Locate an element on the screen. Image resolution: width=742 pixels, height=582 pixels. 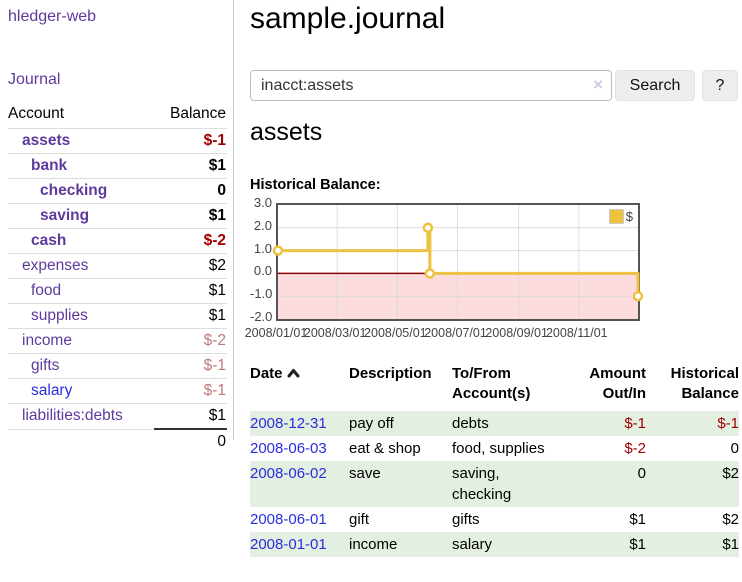
account-link-assets: assets is located at coordinates (46, 140).